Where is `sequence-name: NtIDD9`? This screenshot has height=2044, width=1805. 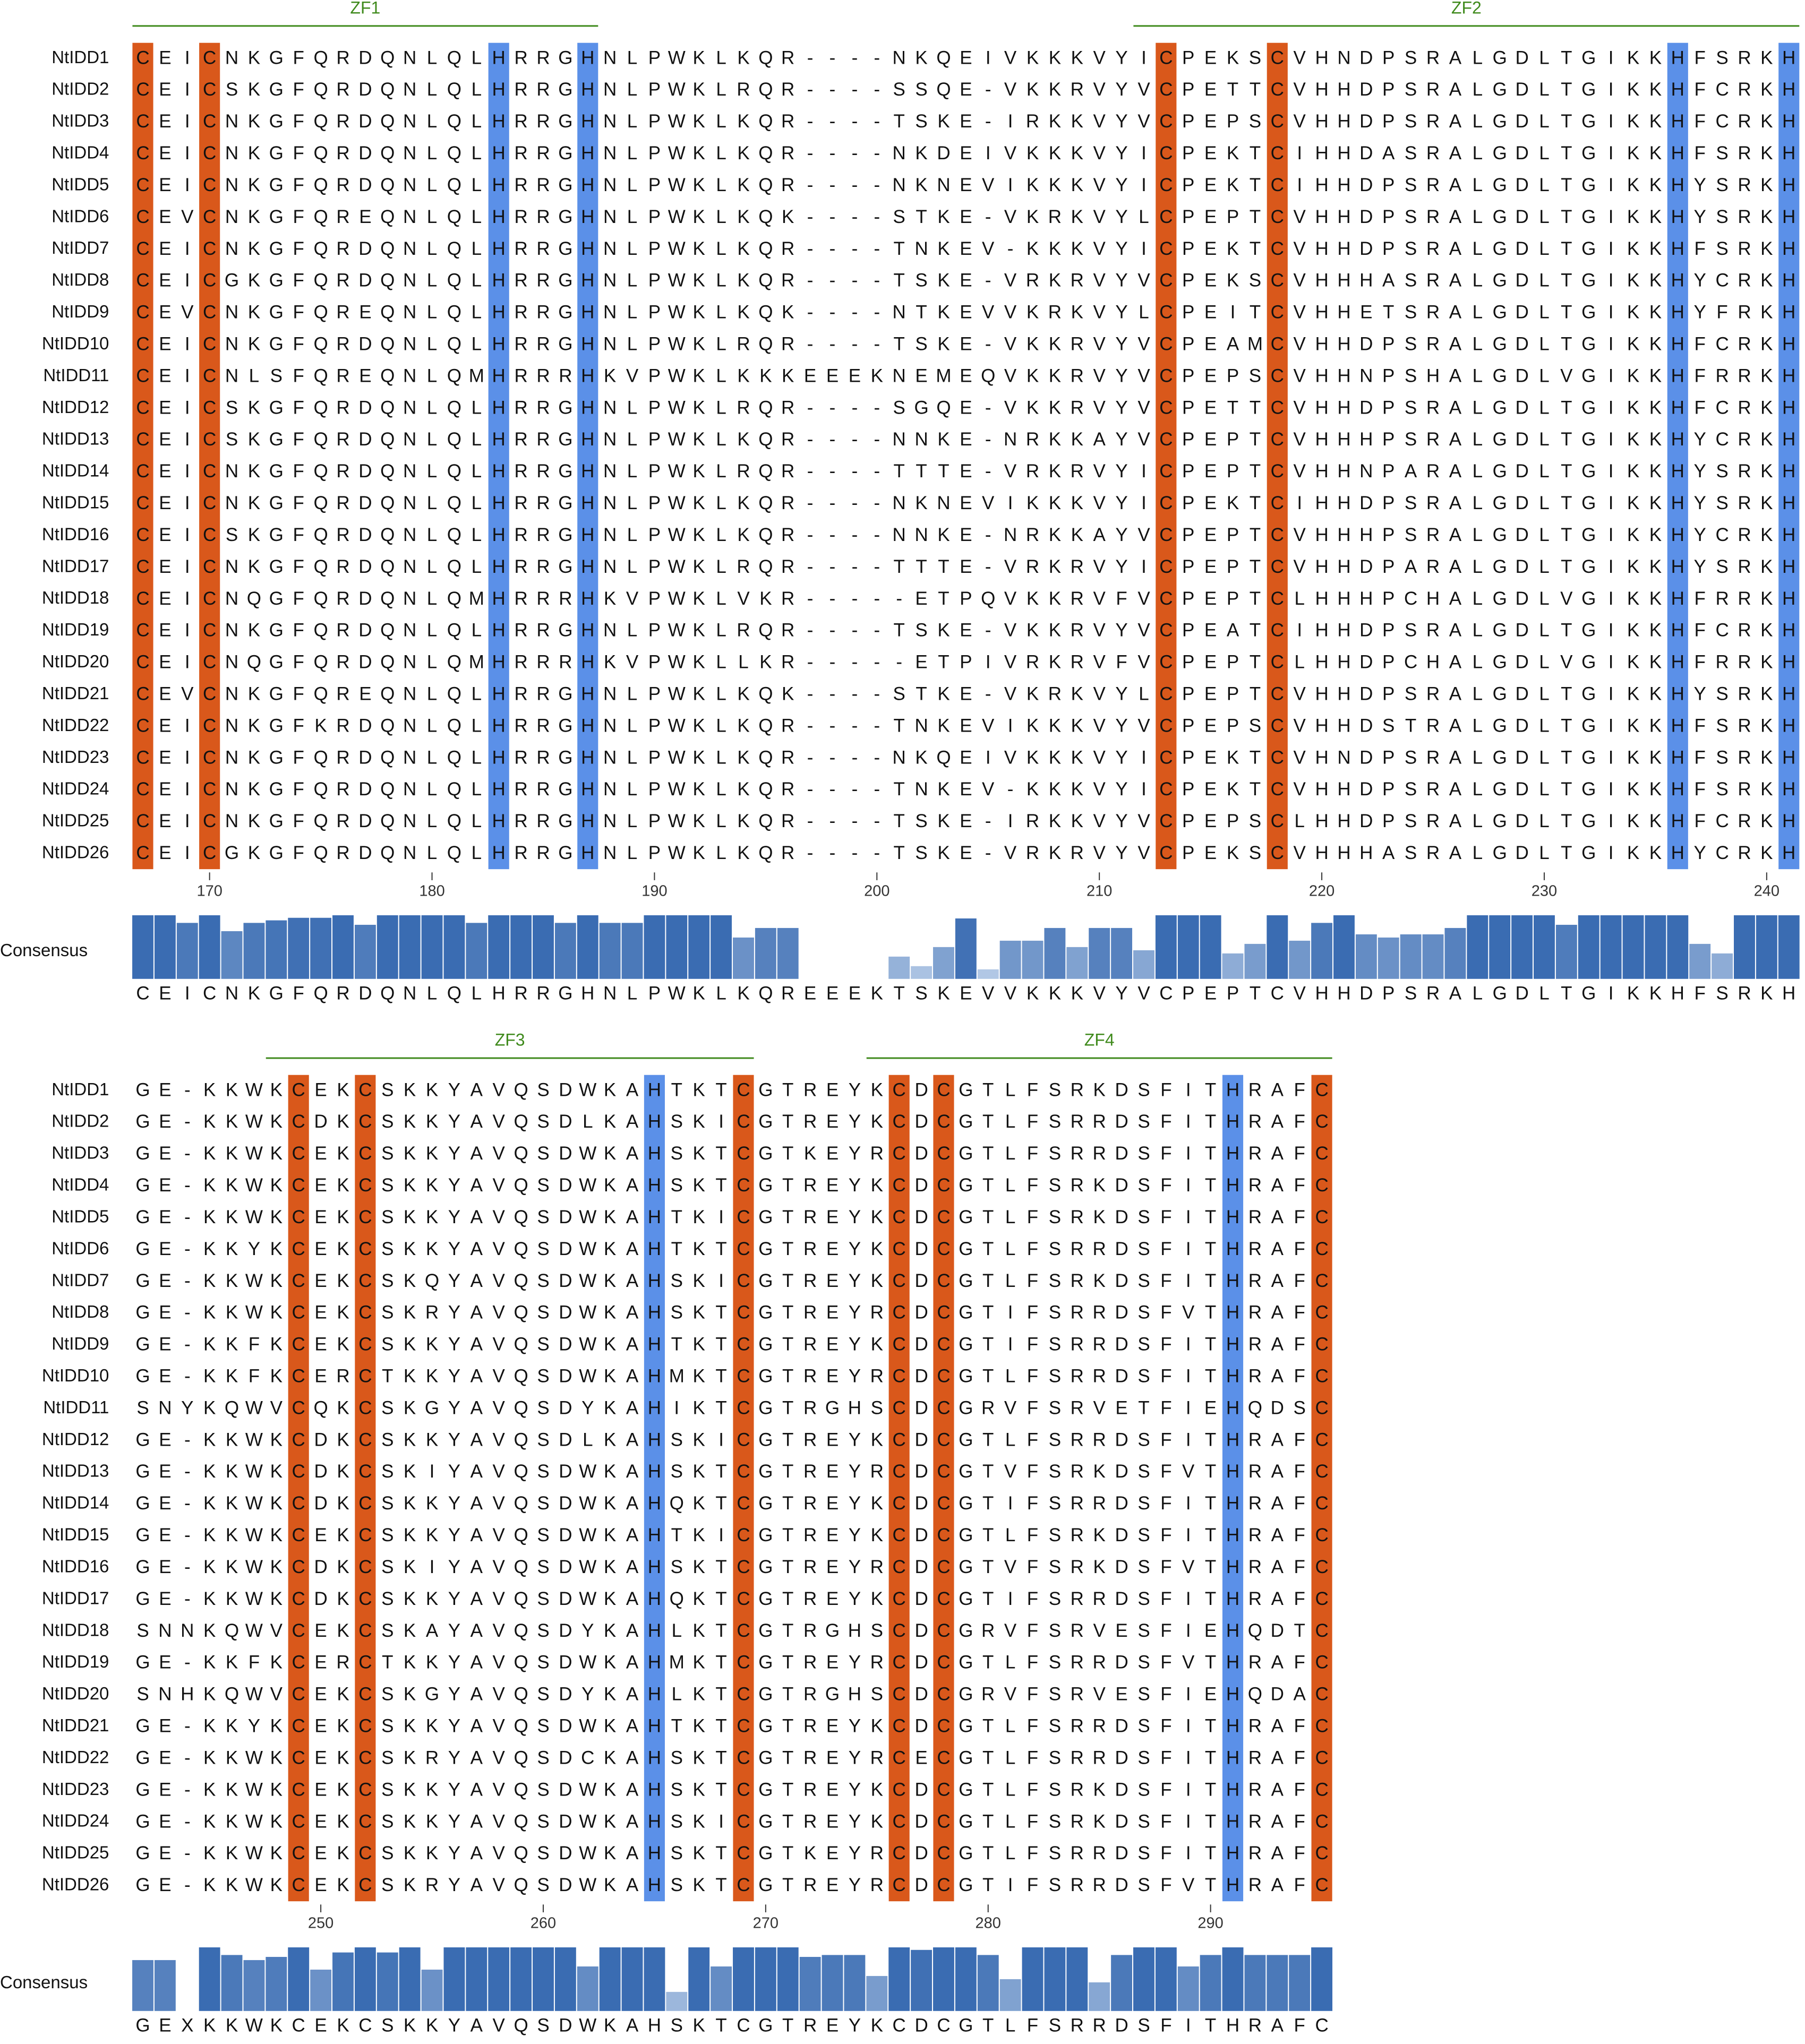
sequence-name: NtIDD9 is located at coordinates (80, 311).